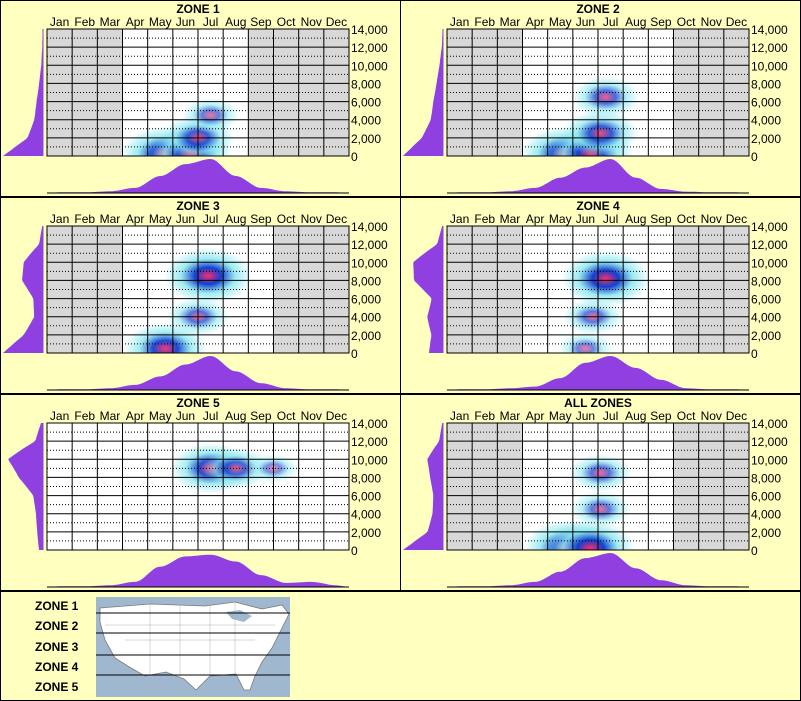 This screenshot has height=701, width=801. What do you see at coordinates (598, 206) in the screenshot?
I see `panel-title: ZONE 4` at bounding box center [598, 206].